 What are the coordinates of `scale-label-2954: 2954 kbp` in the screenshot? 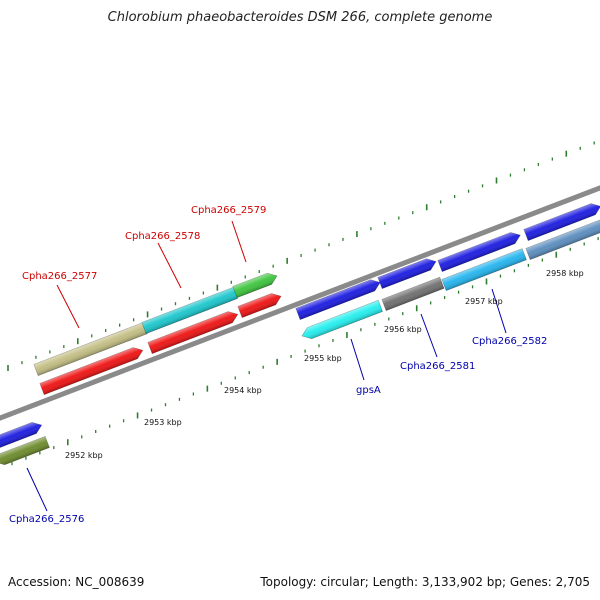 It's located at (243, 390).